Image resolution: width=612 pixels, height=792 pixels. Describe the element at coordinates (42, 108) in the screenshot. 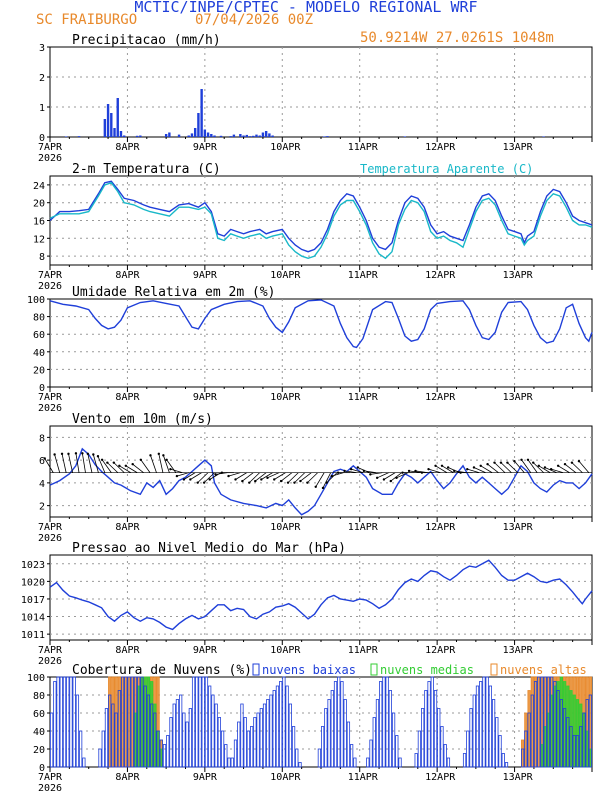

I see `y-tick-label: 1` at that location.